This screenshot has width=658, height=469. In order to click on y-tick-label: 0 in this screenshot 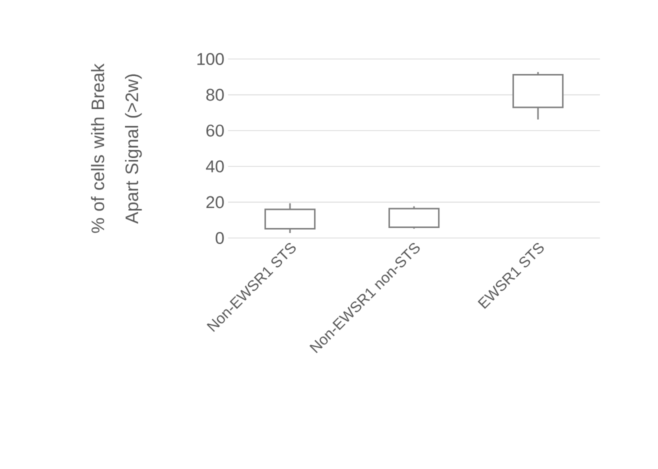, I will do `click(220, 238)`.